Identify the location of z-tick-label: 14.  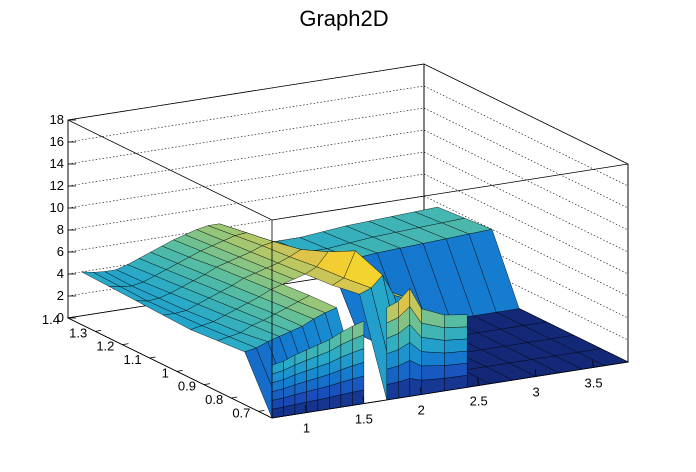
(57, 163).